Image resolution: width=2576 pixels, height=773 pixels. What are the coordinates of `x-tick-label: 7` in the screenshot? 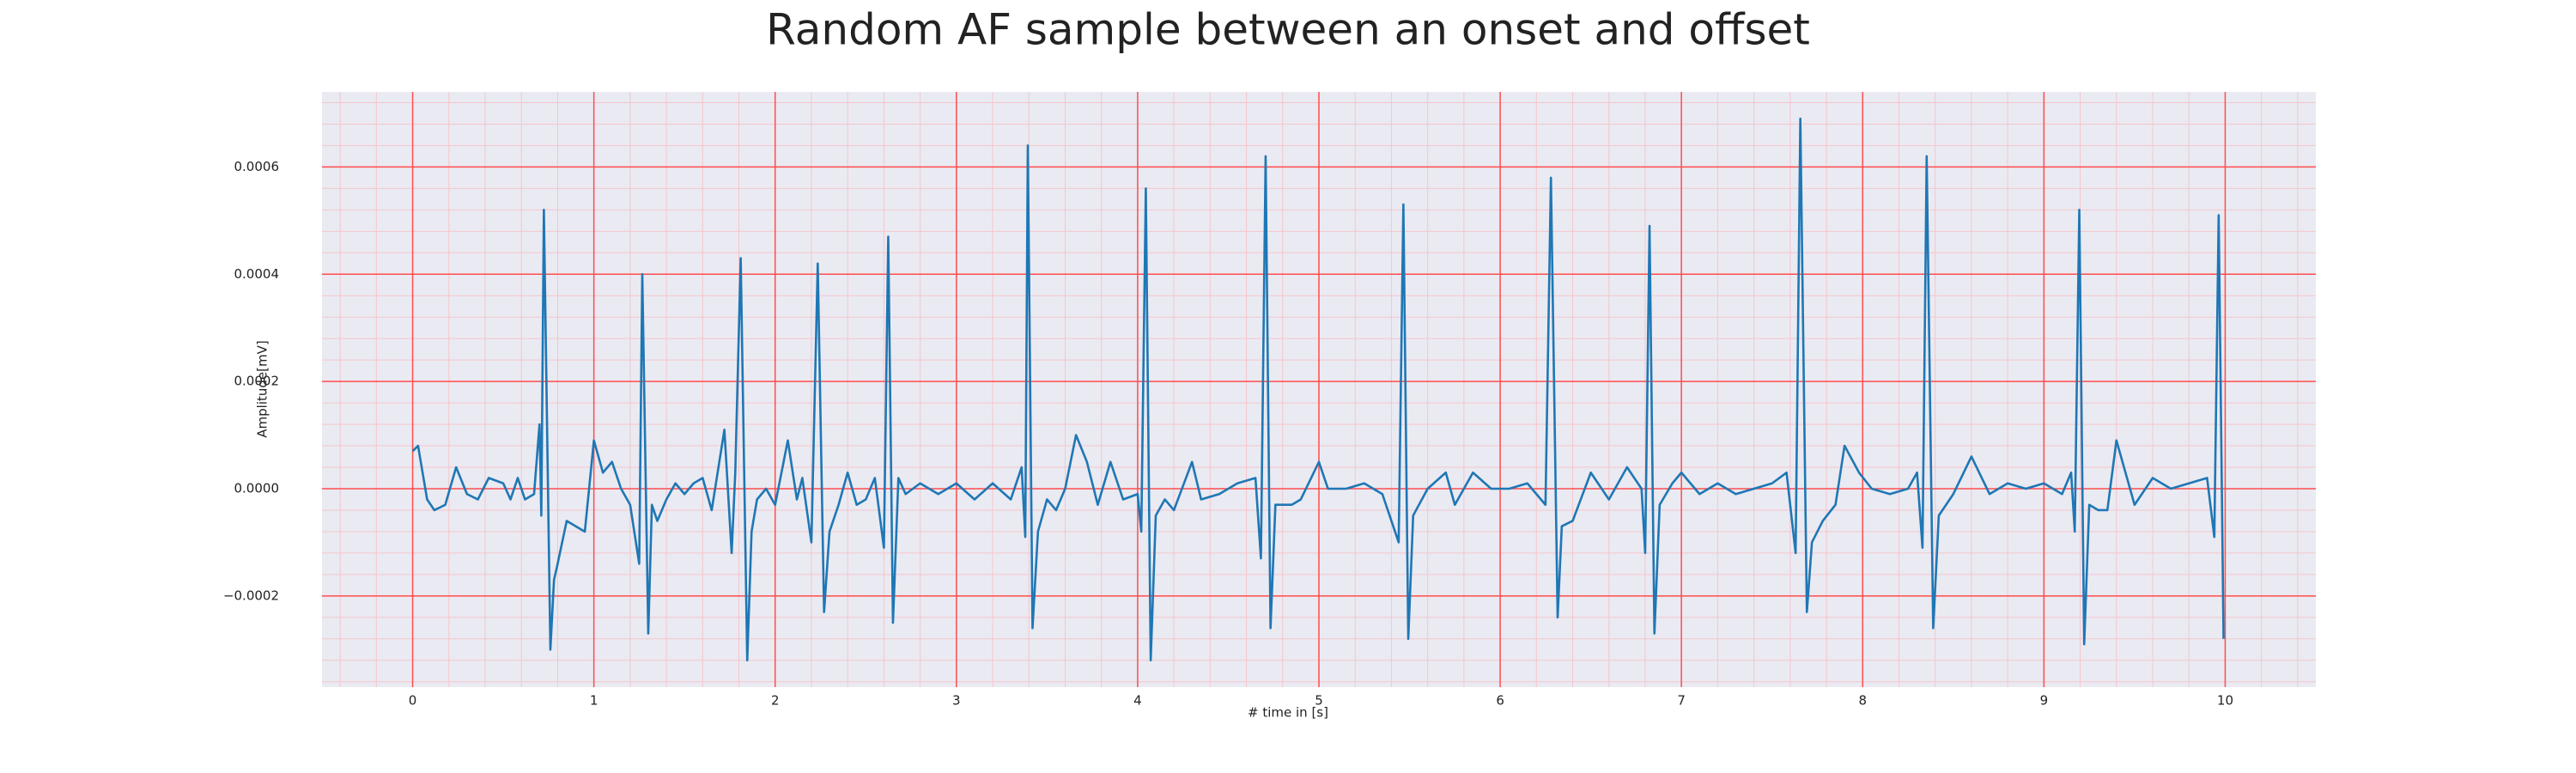 It's located at (1682, 701).